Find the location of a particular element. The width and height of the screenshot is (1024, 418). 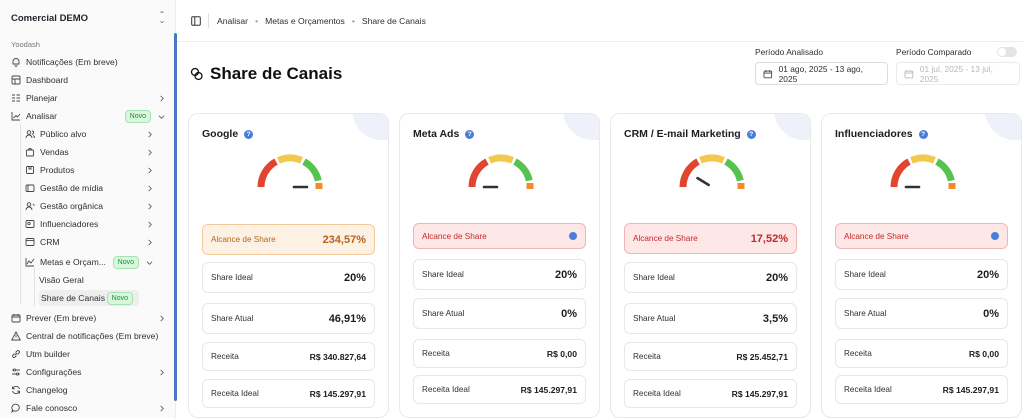

sidebar-item-label: Utm builder is located at coordinates (48, 354).